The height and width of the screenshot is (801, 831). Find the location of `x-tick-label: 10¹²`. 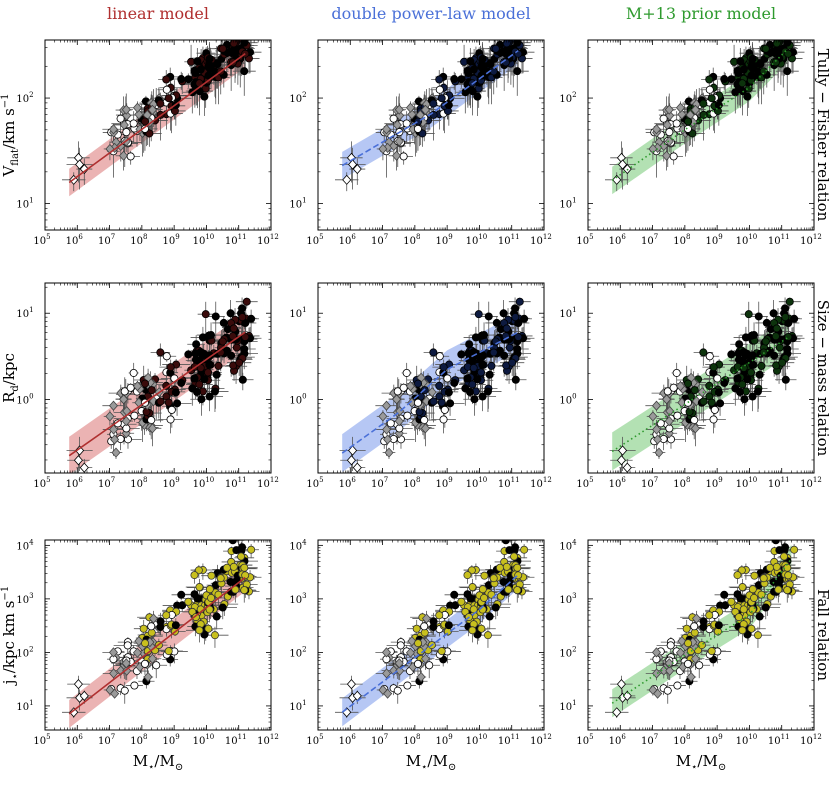

x-tick-label: 10¹² is located at coordinates (541, 740).